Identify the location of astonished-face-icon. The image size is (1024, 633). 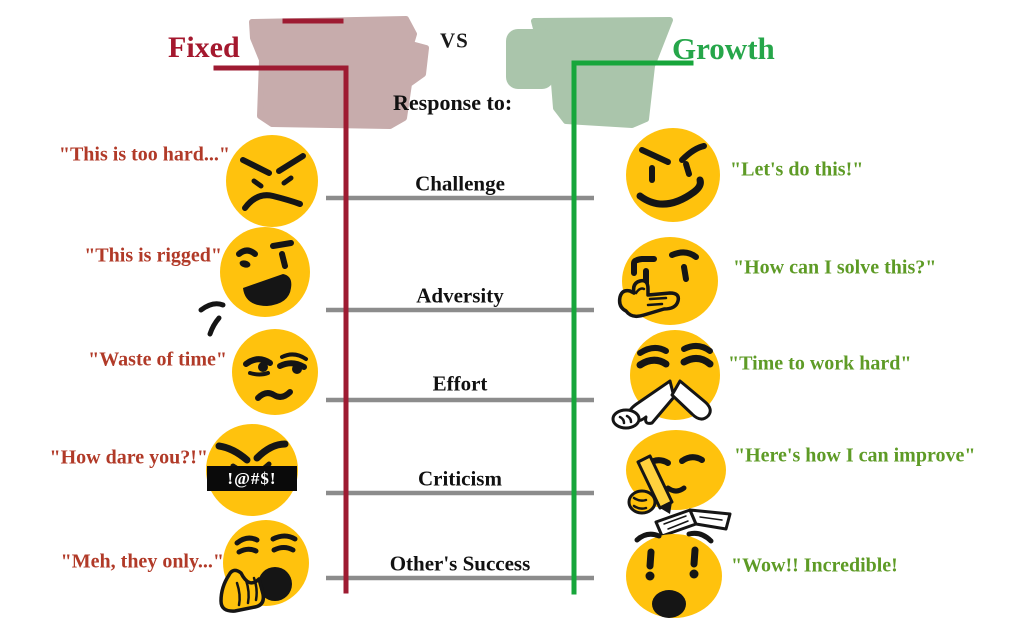
(674, 573).